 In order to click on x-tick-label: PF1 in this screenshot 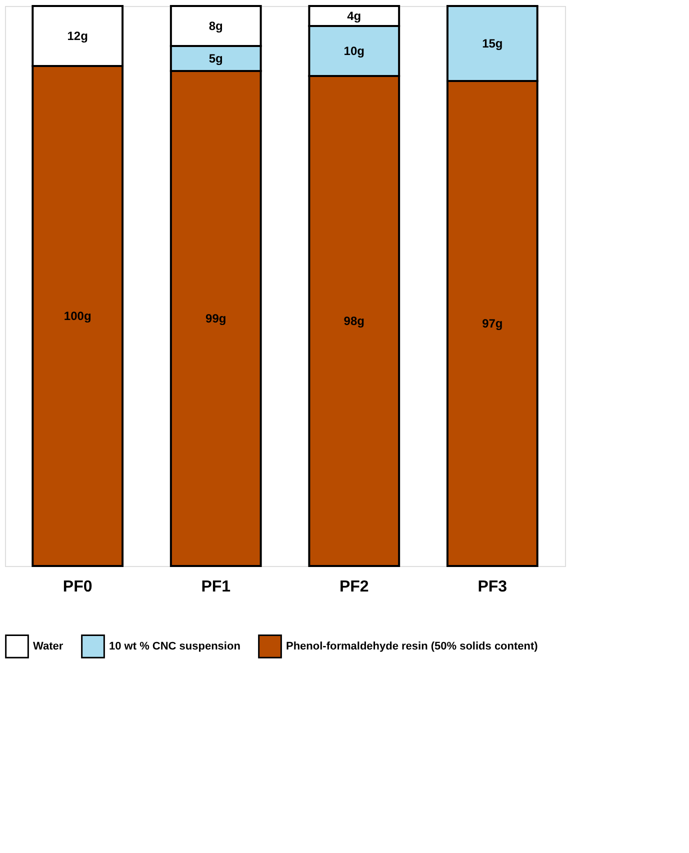, I will do `click(216, 587)`.